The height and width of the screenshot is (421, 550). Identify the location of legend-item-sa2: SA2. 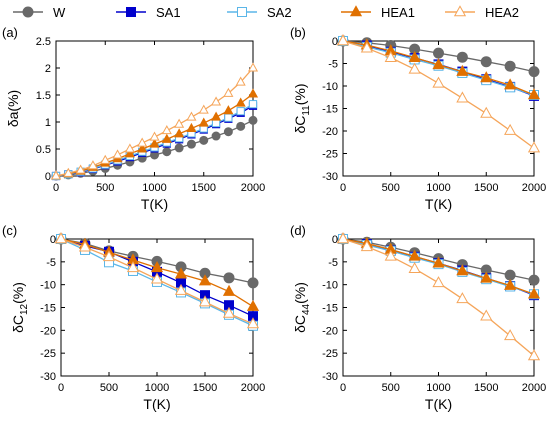
(259, 12).